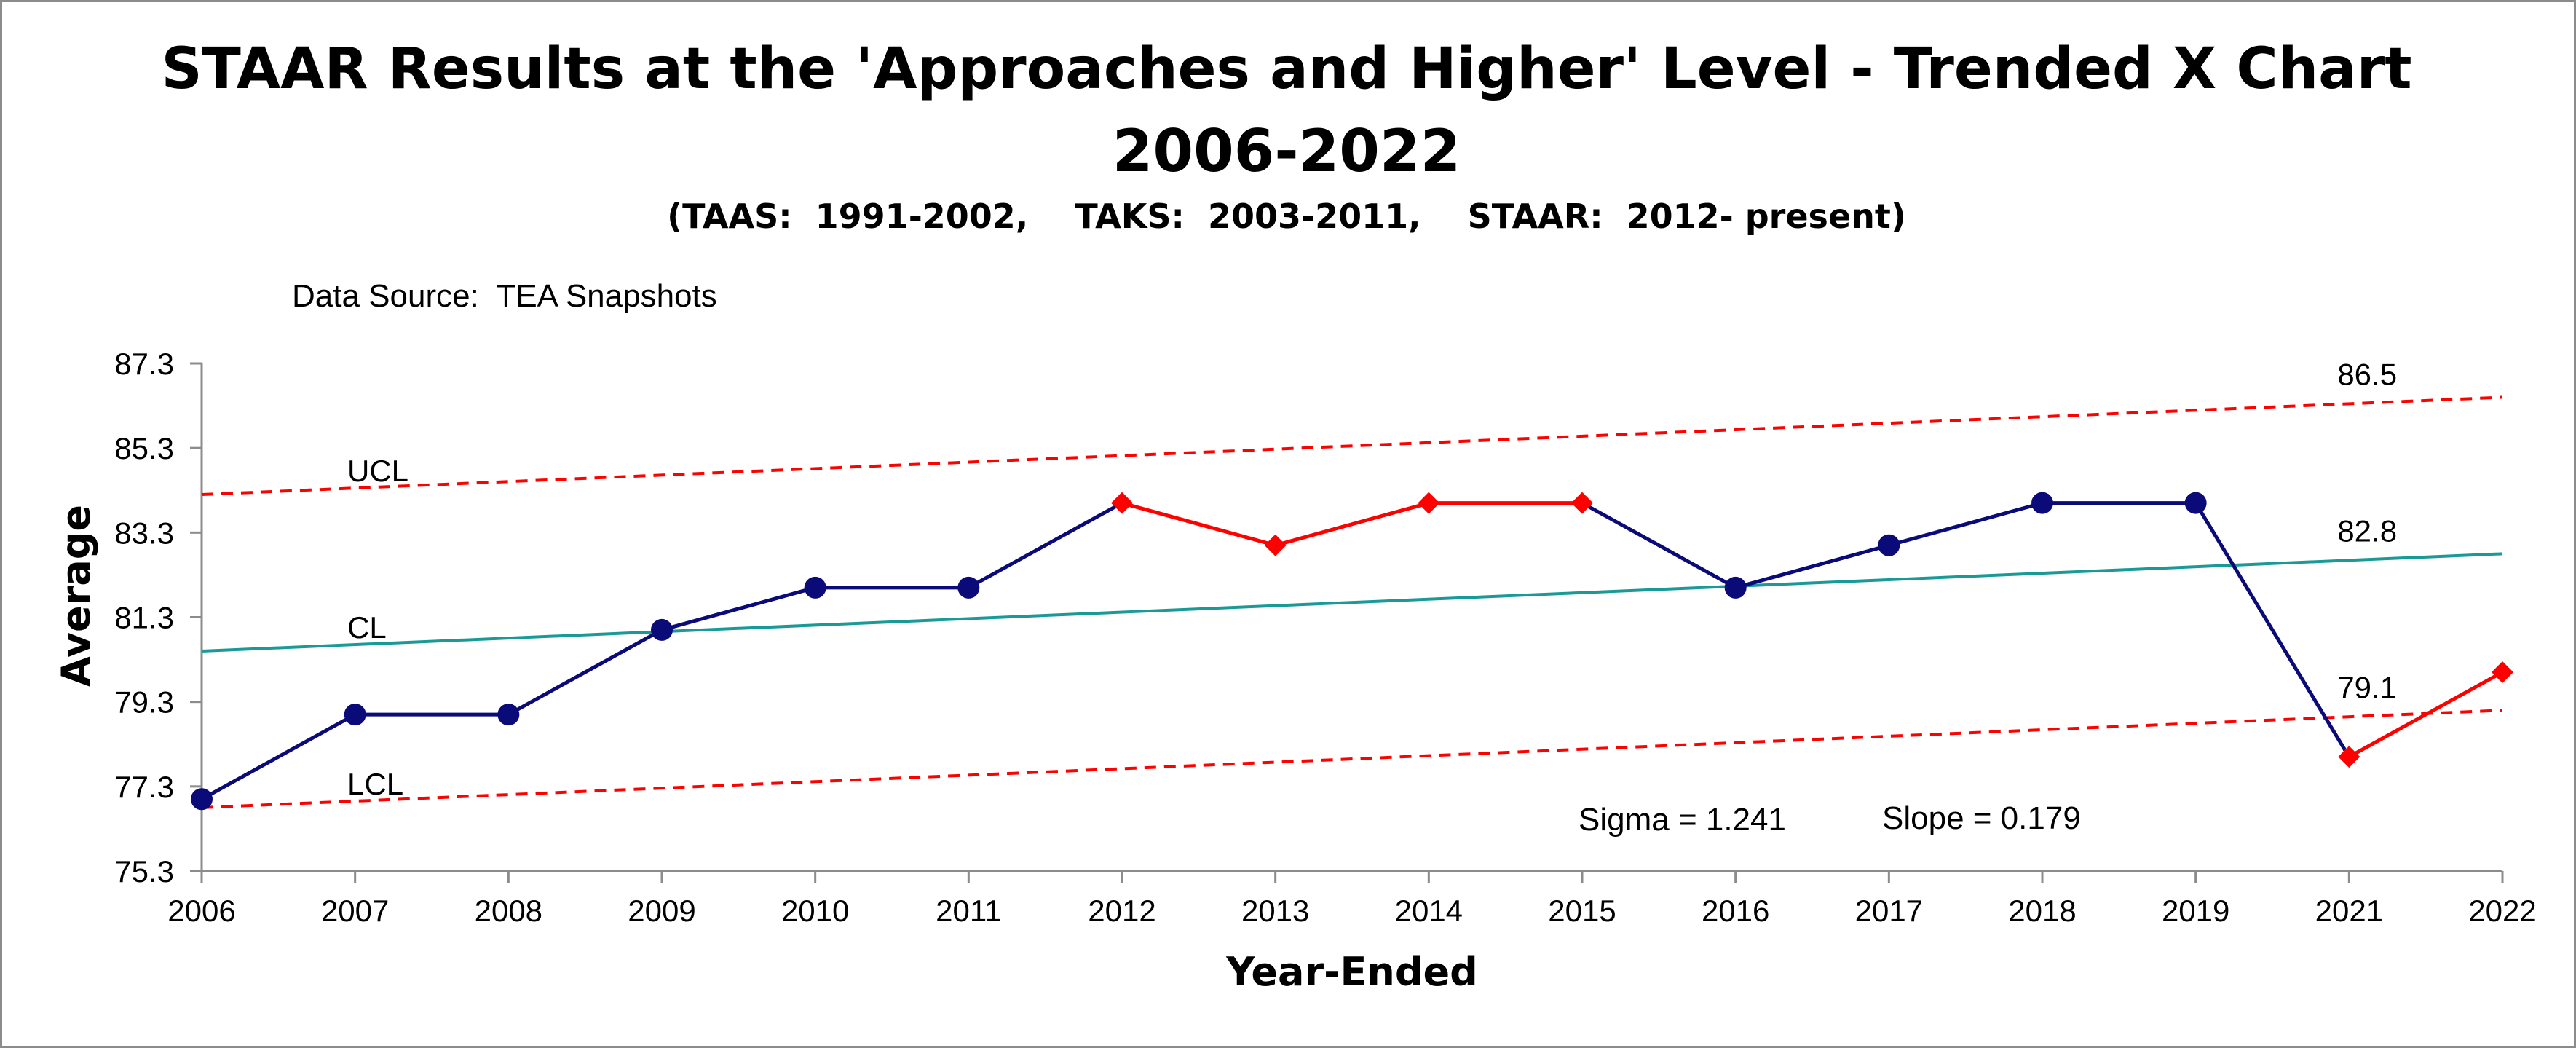  What do you see at coordinates (968, 911) in the screenshot?
I see `x-tick-label: 2011` at bounding box center [968, 911].